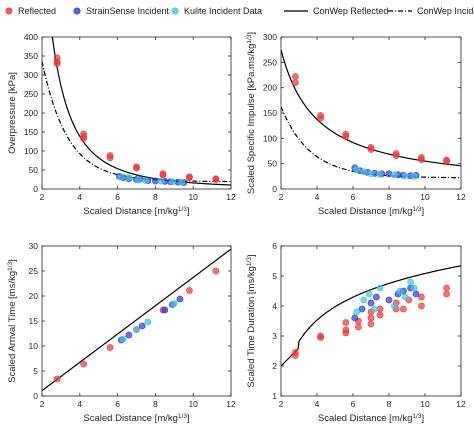 This screenshot has width=474, height=437. Describe the element at coordinates (12, 113) in the screenshot. I see `y-axis-title: Overpressure [kPa]` at that location.